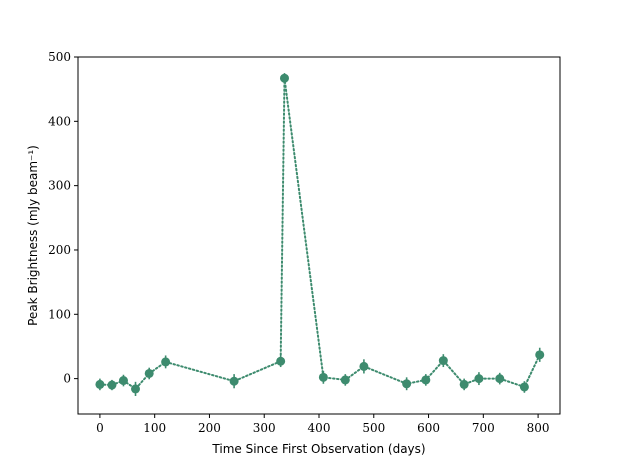  What do you see at coordinates (100, 428) in the screenshot?
I see `x-tick-label: 0` at bounding box center [100, 428].